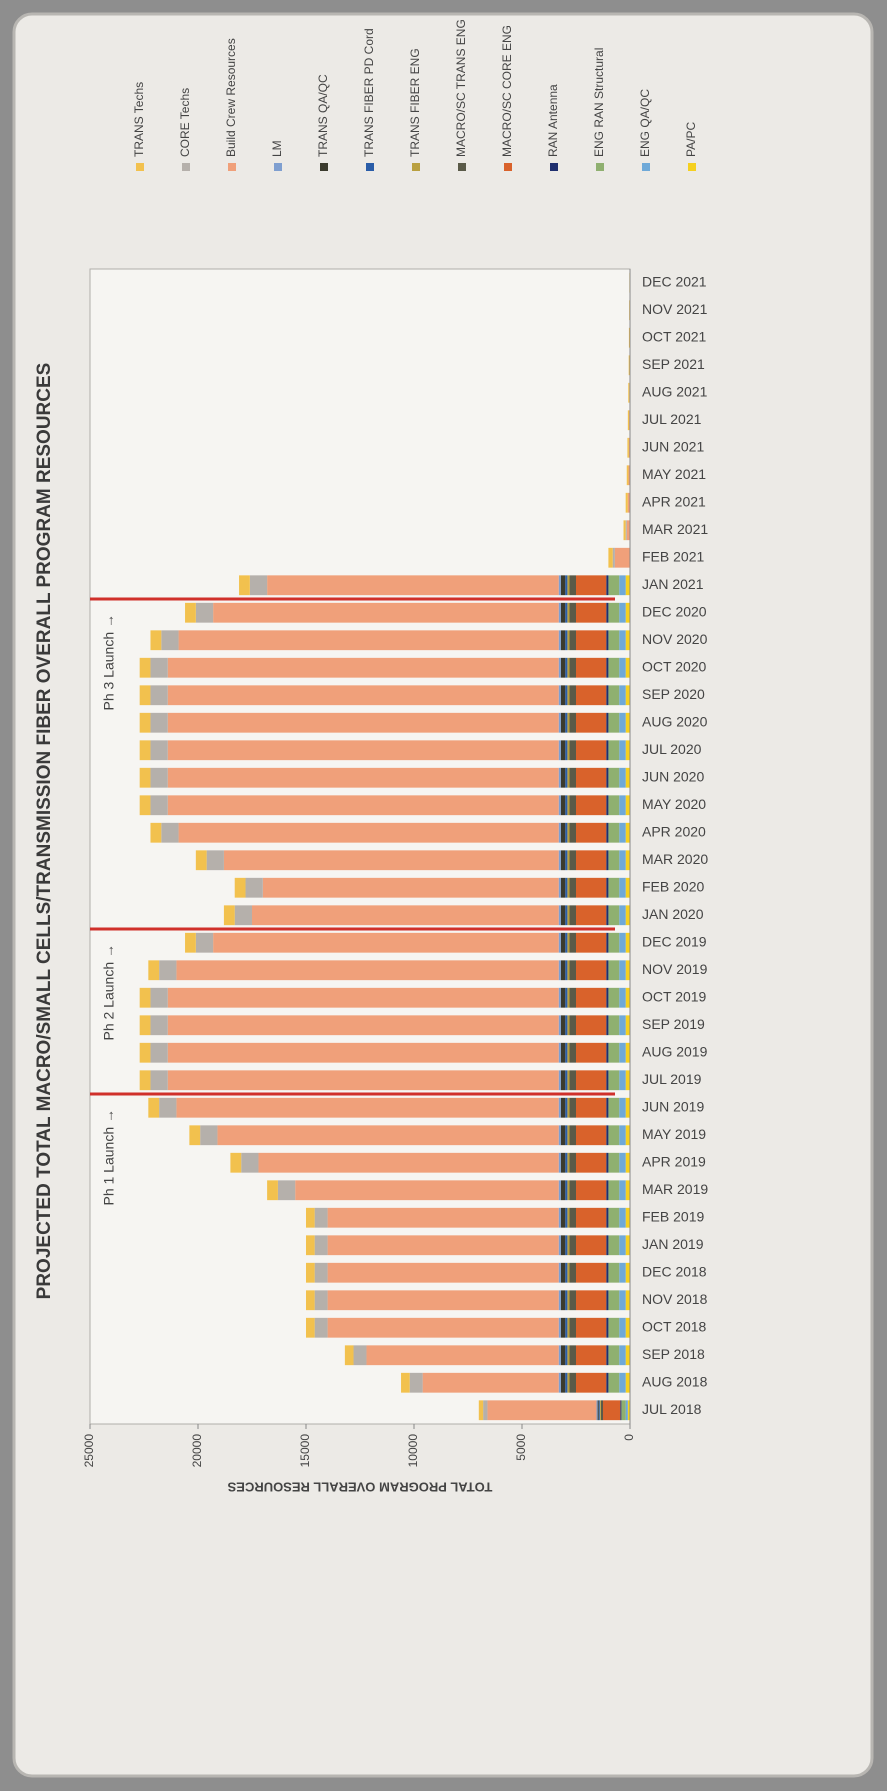 This screenshot has height=1791, width=887. I want to click on x-tick-label: FEB 2020, so click(673, 886).